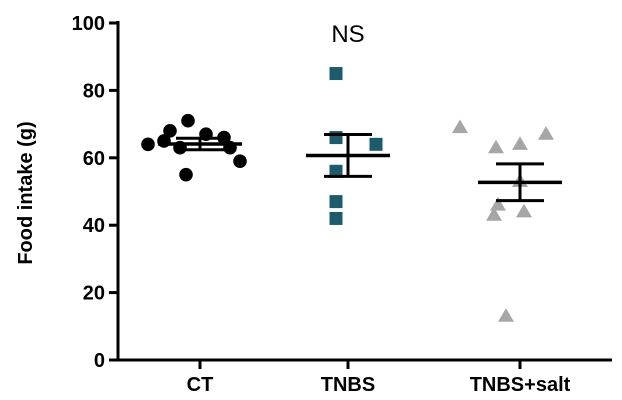 The width and height of the screenshot is (622, 400). Describe the element at coordinates (88, 24) in the screenshot. I see `y-tick-label: 100` at that location.